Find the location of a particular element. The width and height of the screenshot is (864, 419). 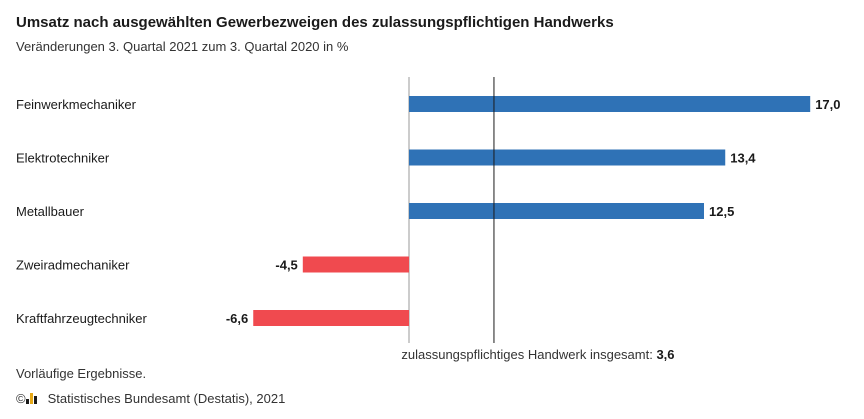

footnote: Vorläufige Ergebnisse. is located at coordinates (81, 373).